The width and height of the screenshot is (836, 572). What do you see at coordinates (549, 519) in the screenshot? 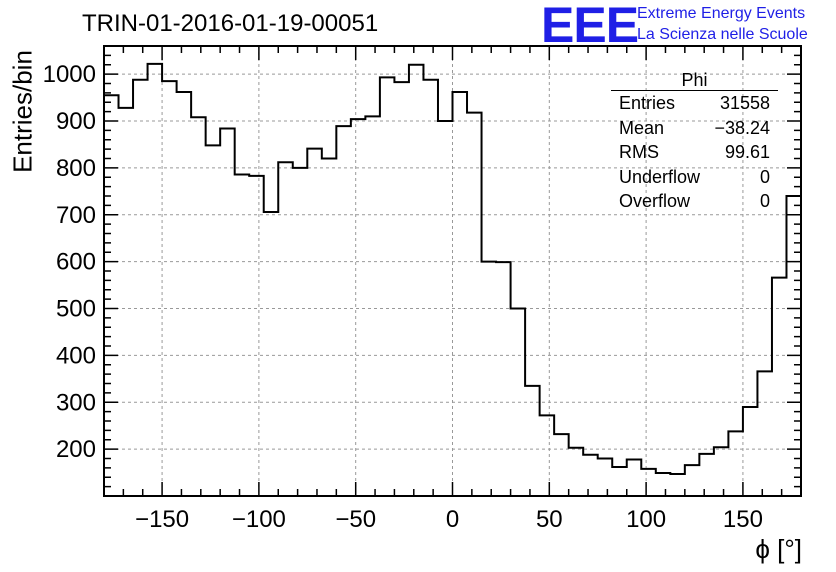
I see `x-tick-label: 50` at bounding box center [549, 519].